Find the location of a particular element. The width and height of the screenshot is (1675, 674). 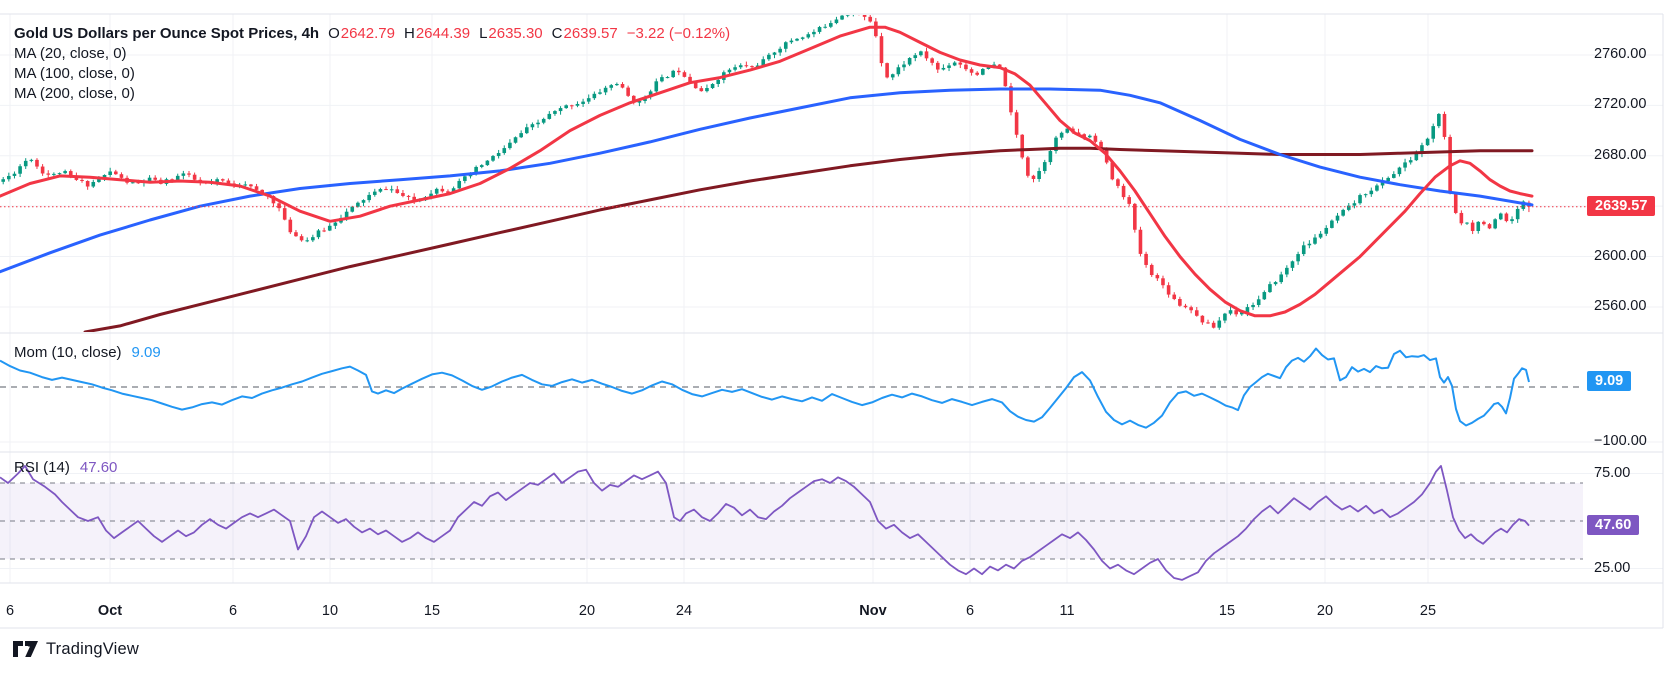

rsi-label: RSI (14) is located at coordinates (42, 467).